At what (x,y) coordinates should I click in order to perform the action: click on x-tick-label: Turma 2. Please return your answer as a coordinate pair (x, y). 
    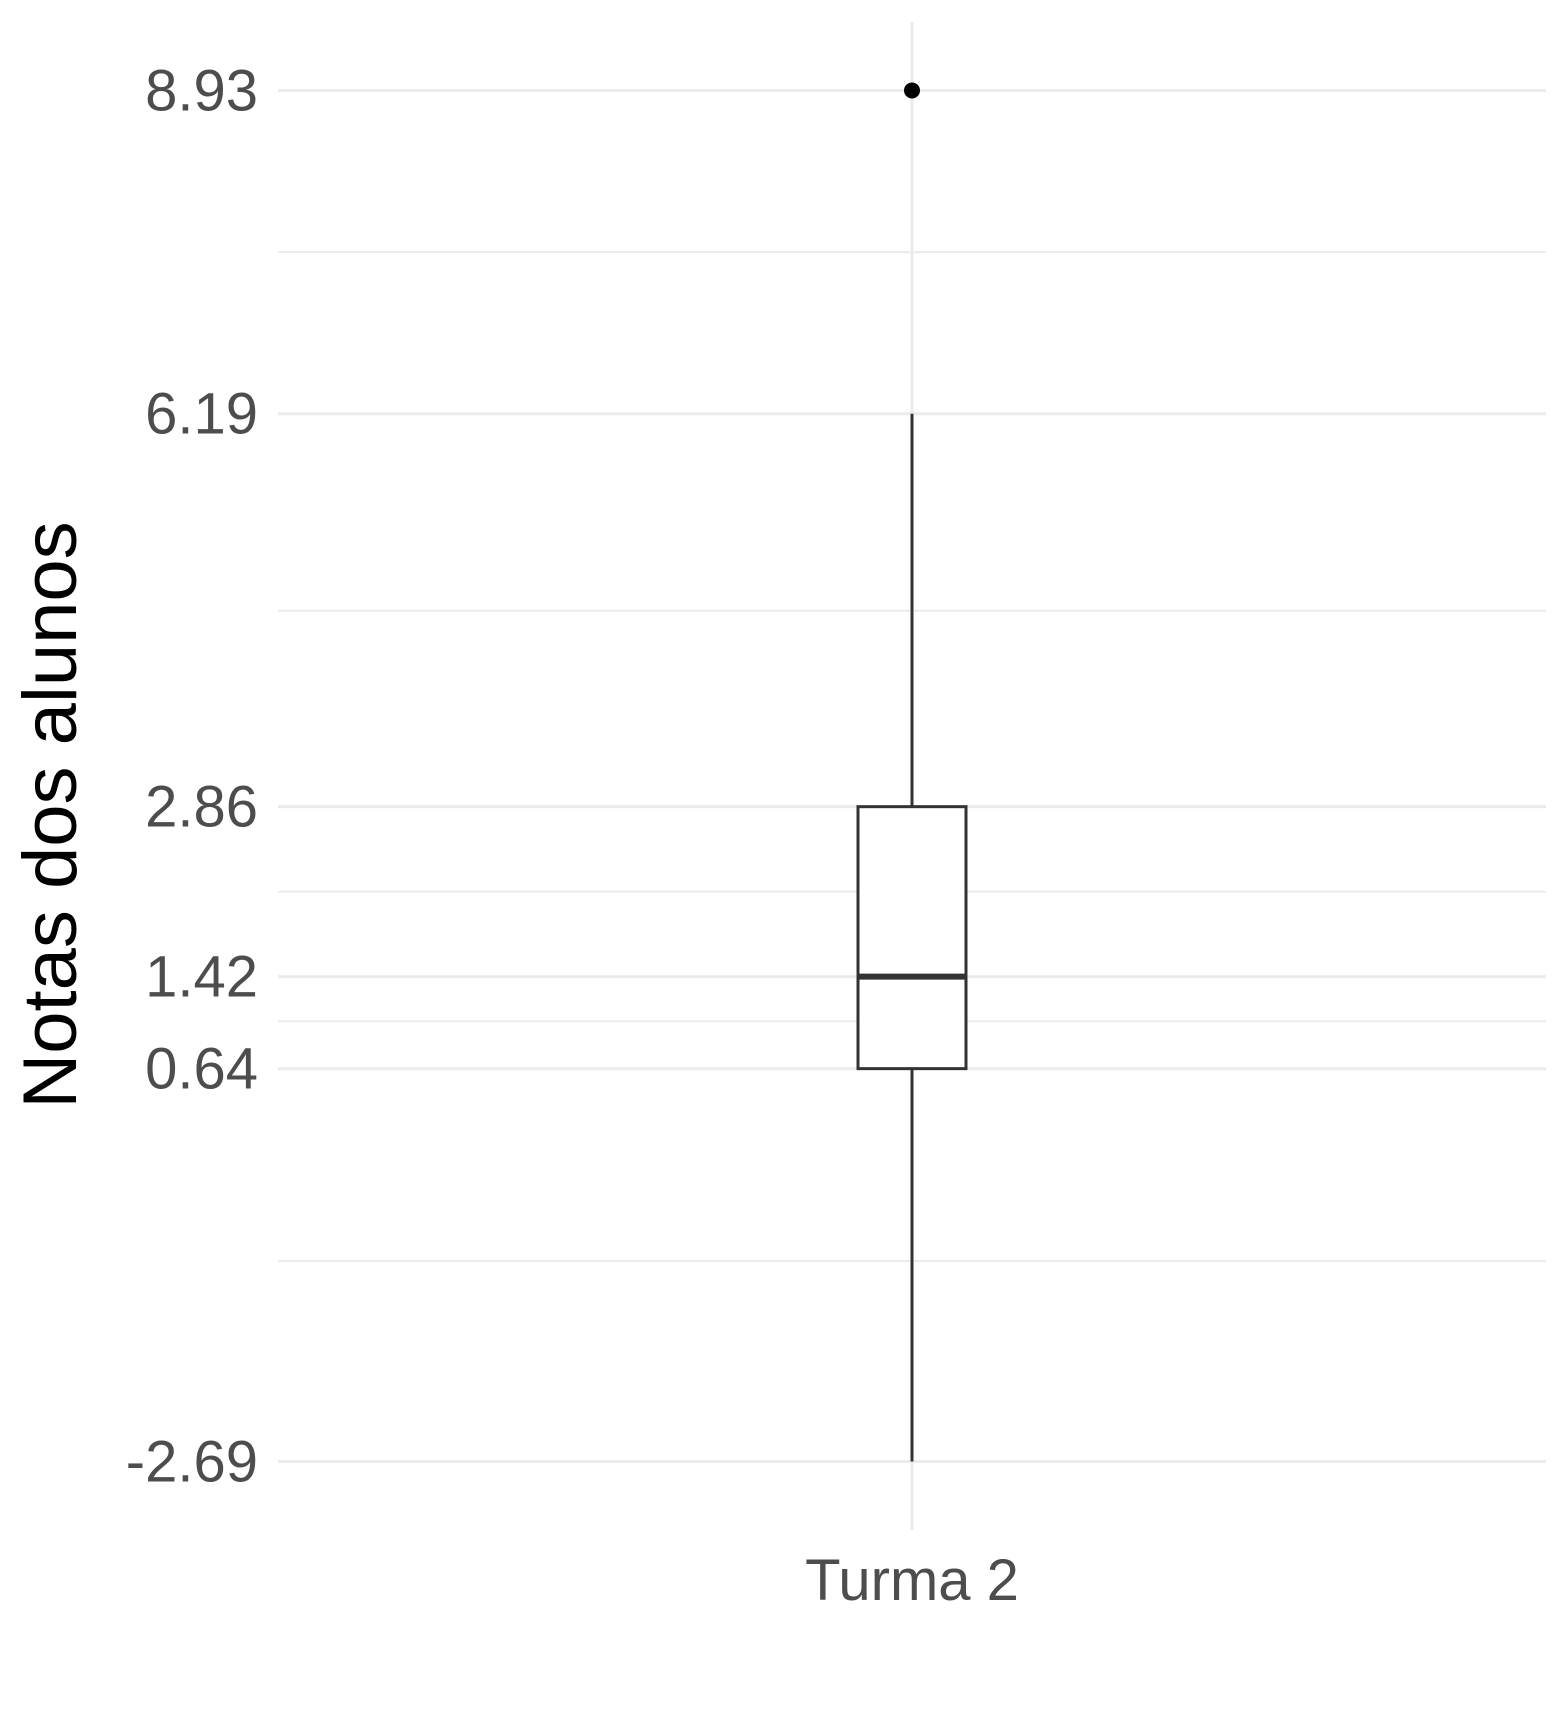
    Looking at the image, I should click on (912, 1580).